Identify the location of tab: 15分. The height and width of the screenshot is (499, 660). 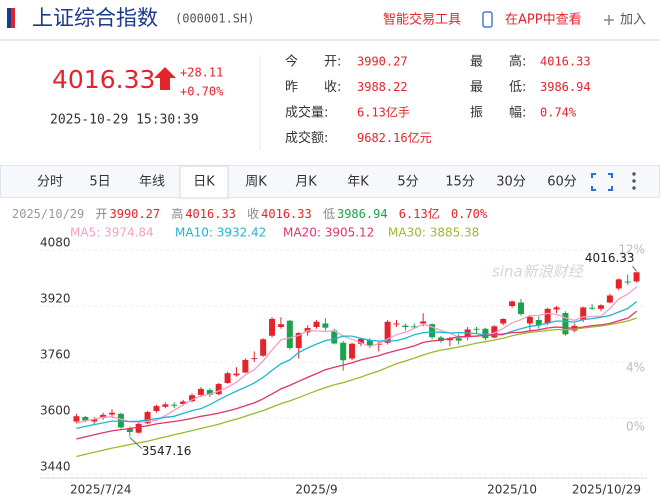
(460, 182).